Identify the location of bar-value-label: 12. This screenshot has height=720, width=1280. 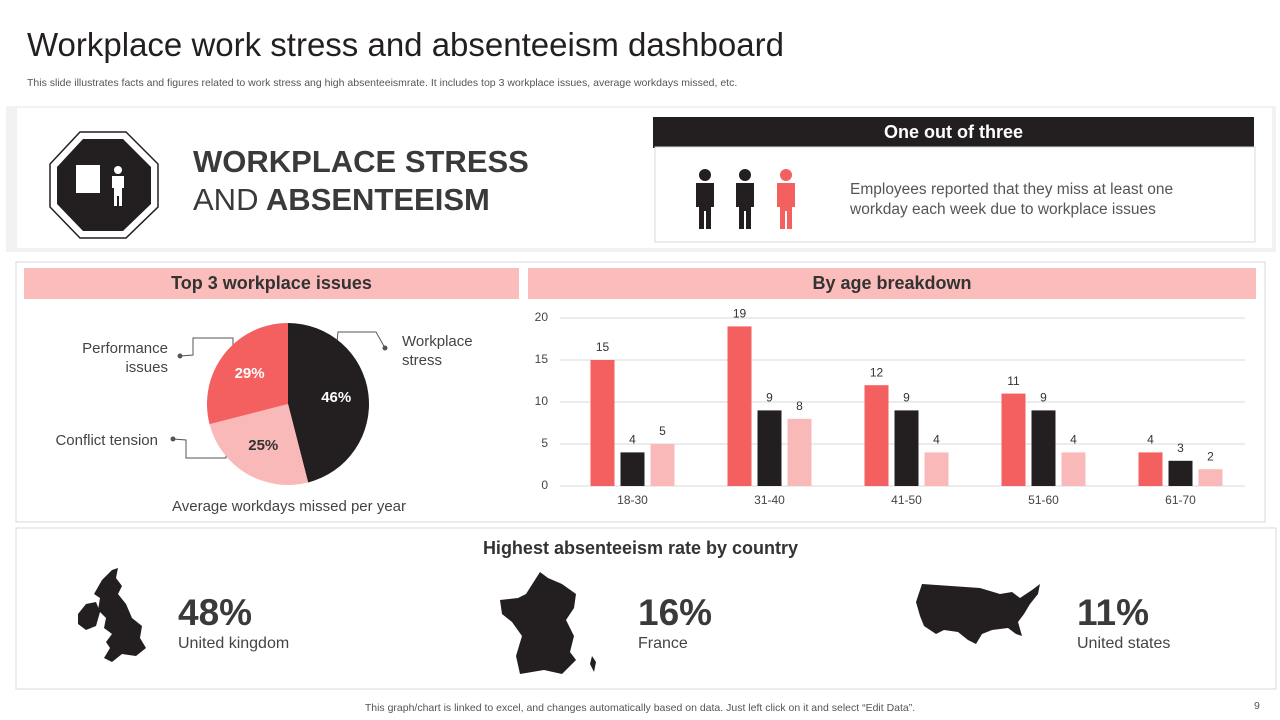
(877, 372).